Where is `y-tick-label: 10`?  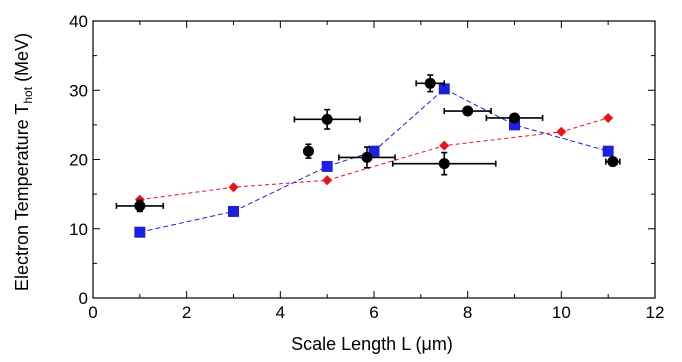
y-tick-label: 10 is located at coordinates (78, 229).